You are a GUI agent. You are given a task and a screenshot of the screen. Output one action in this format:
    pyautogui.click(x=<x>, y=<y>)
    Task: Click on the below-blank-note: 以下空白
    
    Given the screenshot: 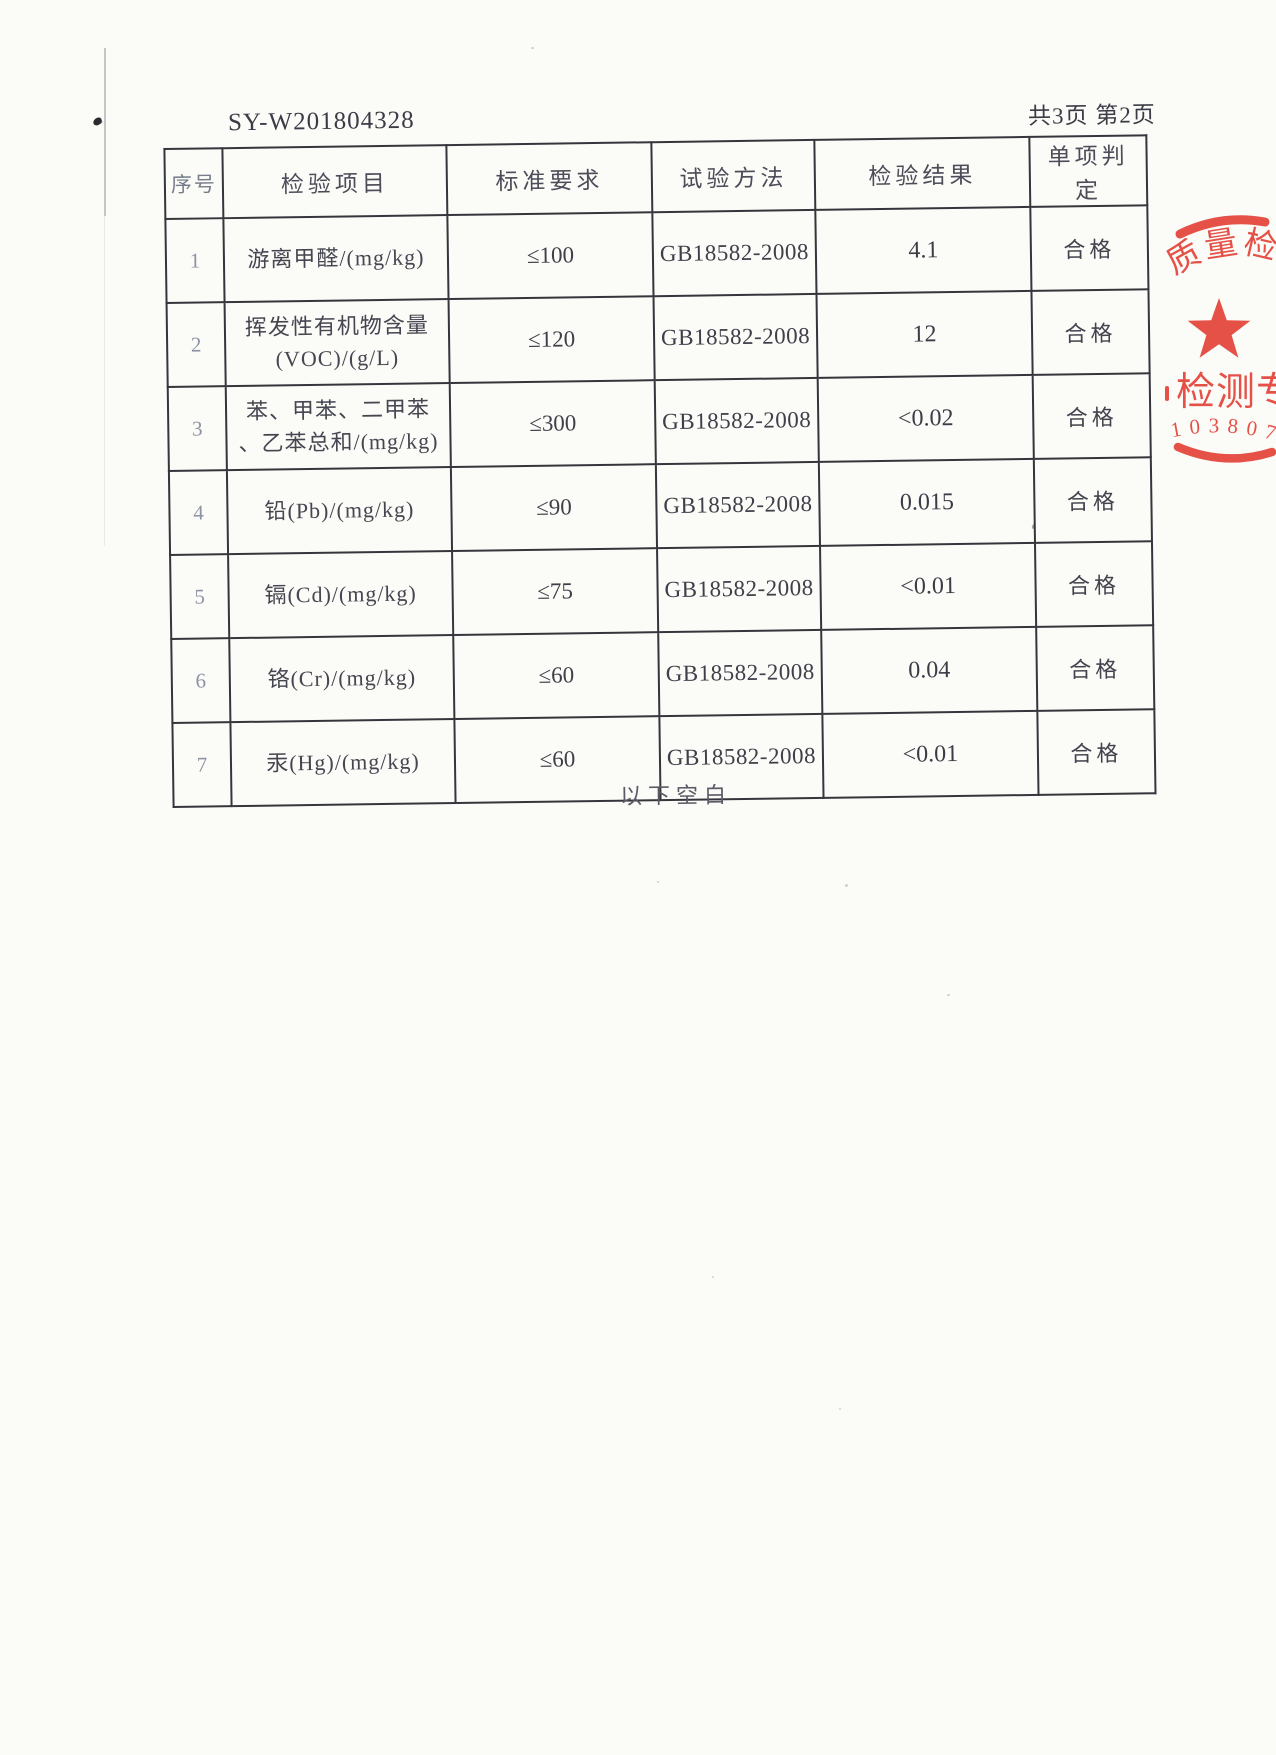 What is the action you would take?
    pyautogui.click(x=676, y=795)
    